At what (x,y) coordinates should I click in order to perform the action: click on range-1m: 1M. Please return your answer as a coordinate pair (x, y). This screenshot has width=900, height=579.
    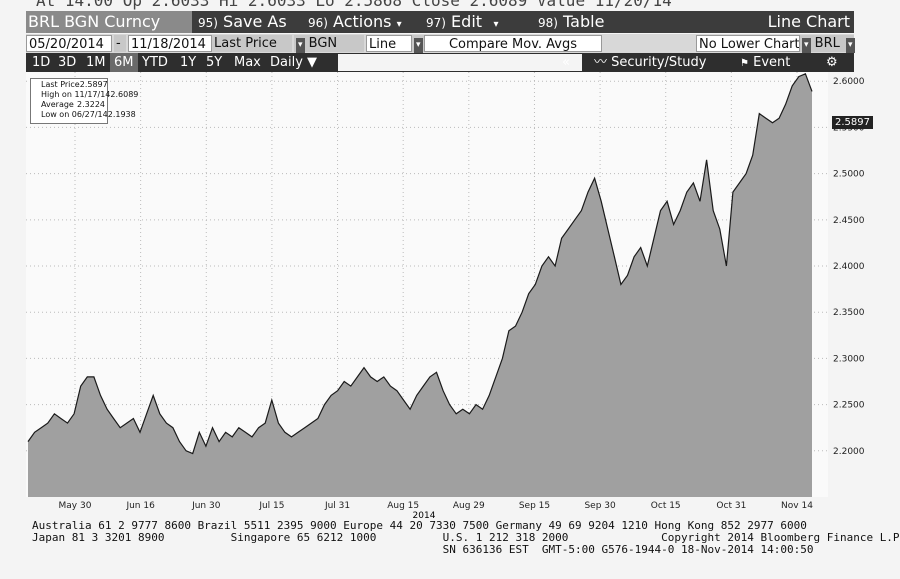
    Looking at the image, I should click on (96, 62).